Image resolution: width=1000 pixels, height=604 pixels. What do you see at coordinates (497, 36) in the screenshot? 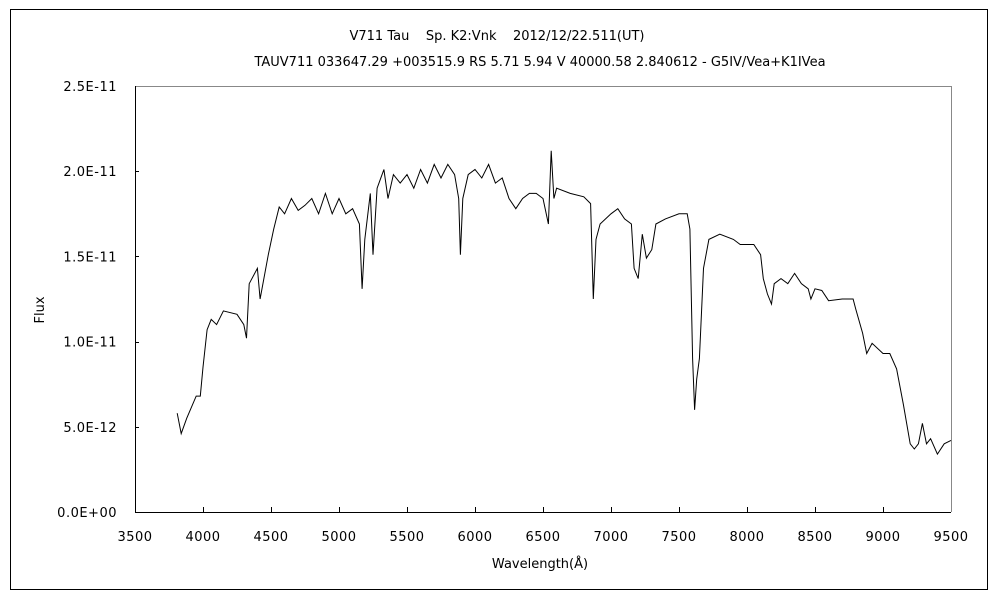
I see `chart-title: V711 Tau Sp. K2:Vnk 2012/12/22.511(UT)` at bounding box center [497, 36].